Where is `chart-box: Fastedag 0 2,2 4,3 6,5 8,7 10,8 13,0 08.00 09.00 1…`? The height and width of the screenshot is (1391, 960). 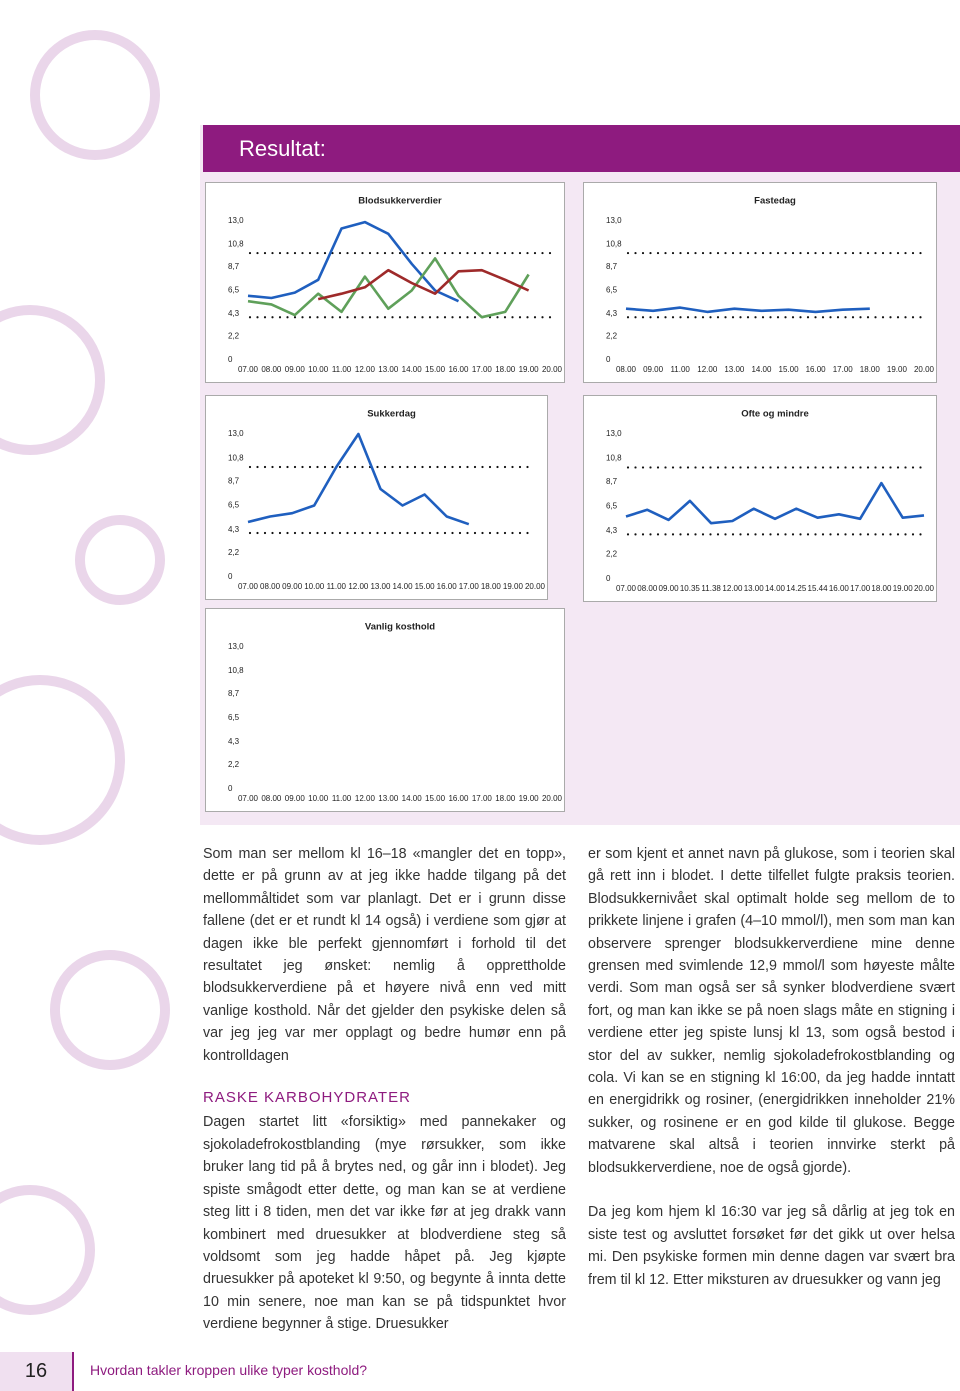 chart-box: Fastedag 0 2,2 4,3 6,5 8,7 10,8 13,0 08.00 09.00 1… is located at coordinates (760, 282).